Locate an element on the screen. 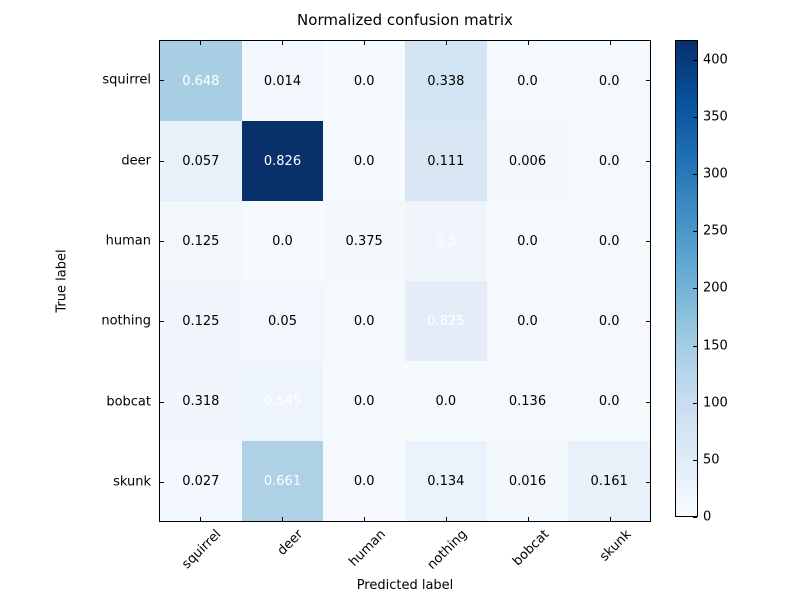  matrix-cell: 0.161 is located at coordinates (609, 481).